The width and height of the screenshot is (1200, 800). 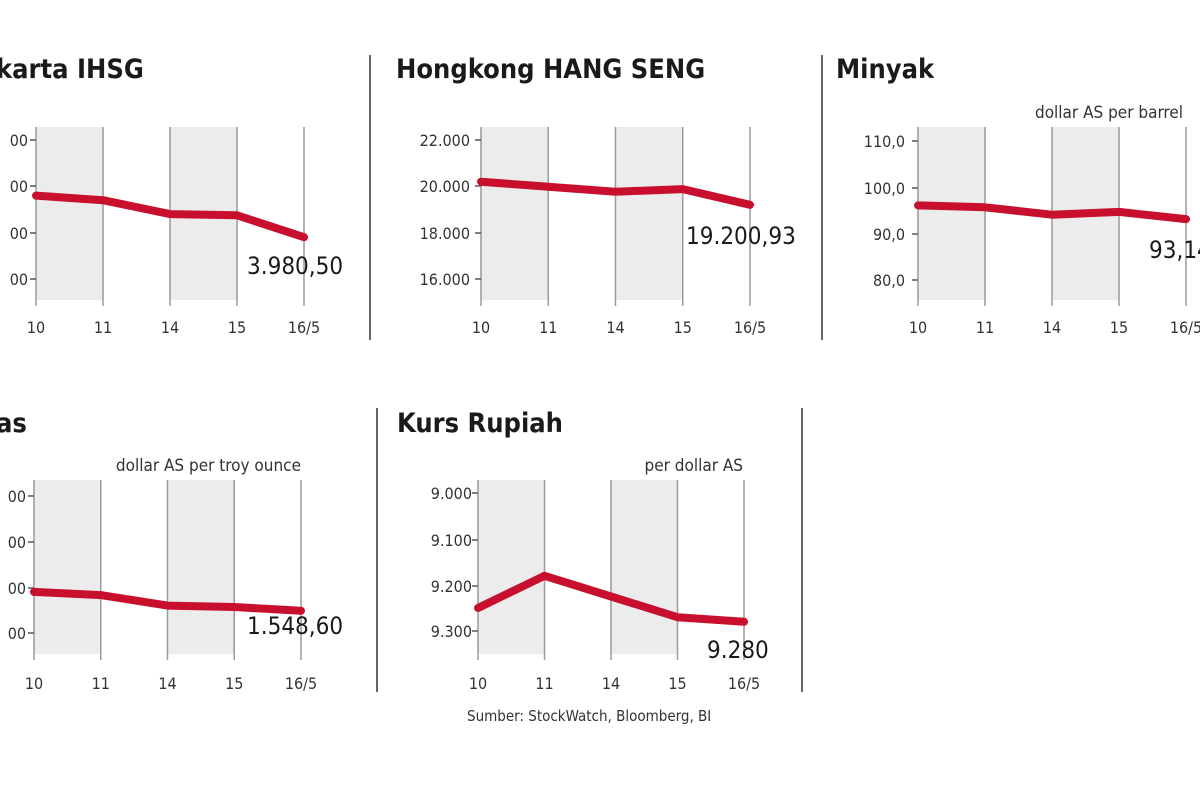 What do you see at coordinates (295, 266) in the screenshot?
I see `end-value-label: 3.980,50` at bounding box center [295, 266].